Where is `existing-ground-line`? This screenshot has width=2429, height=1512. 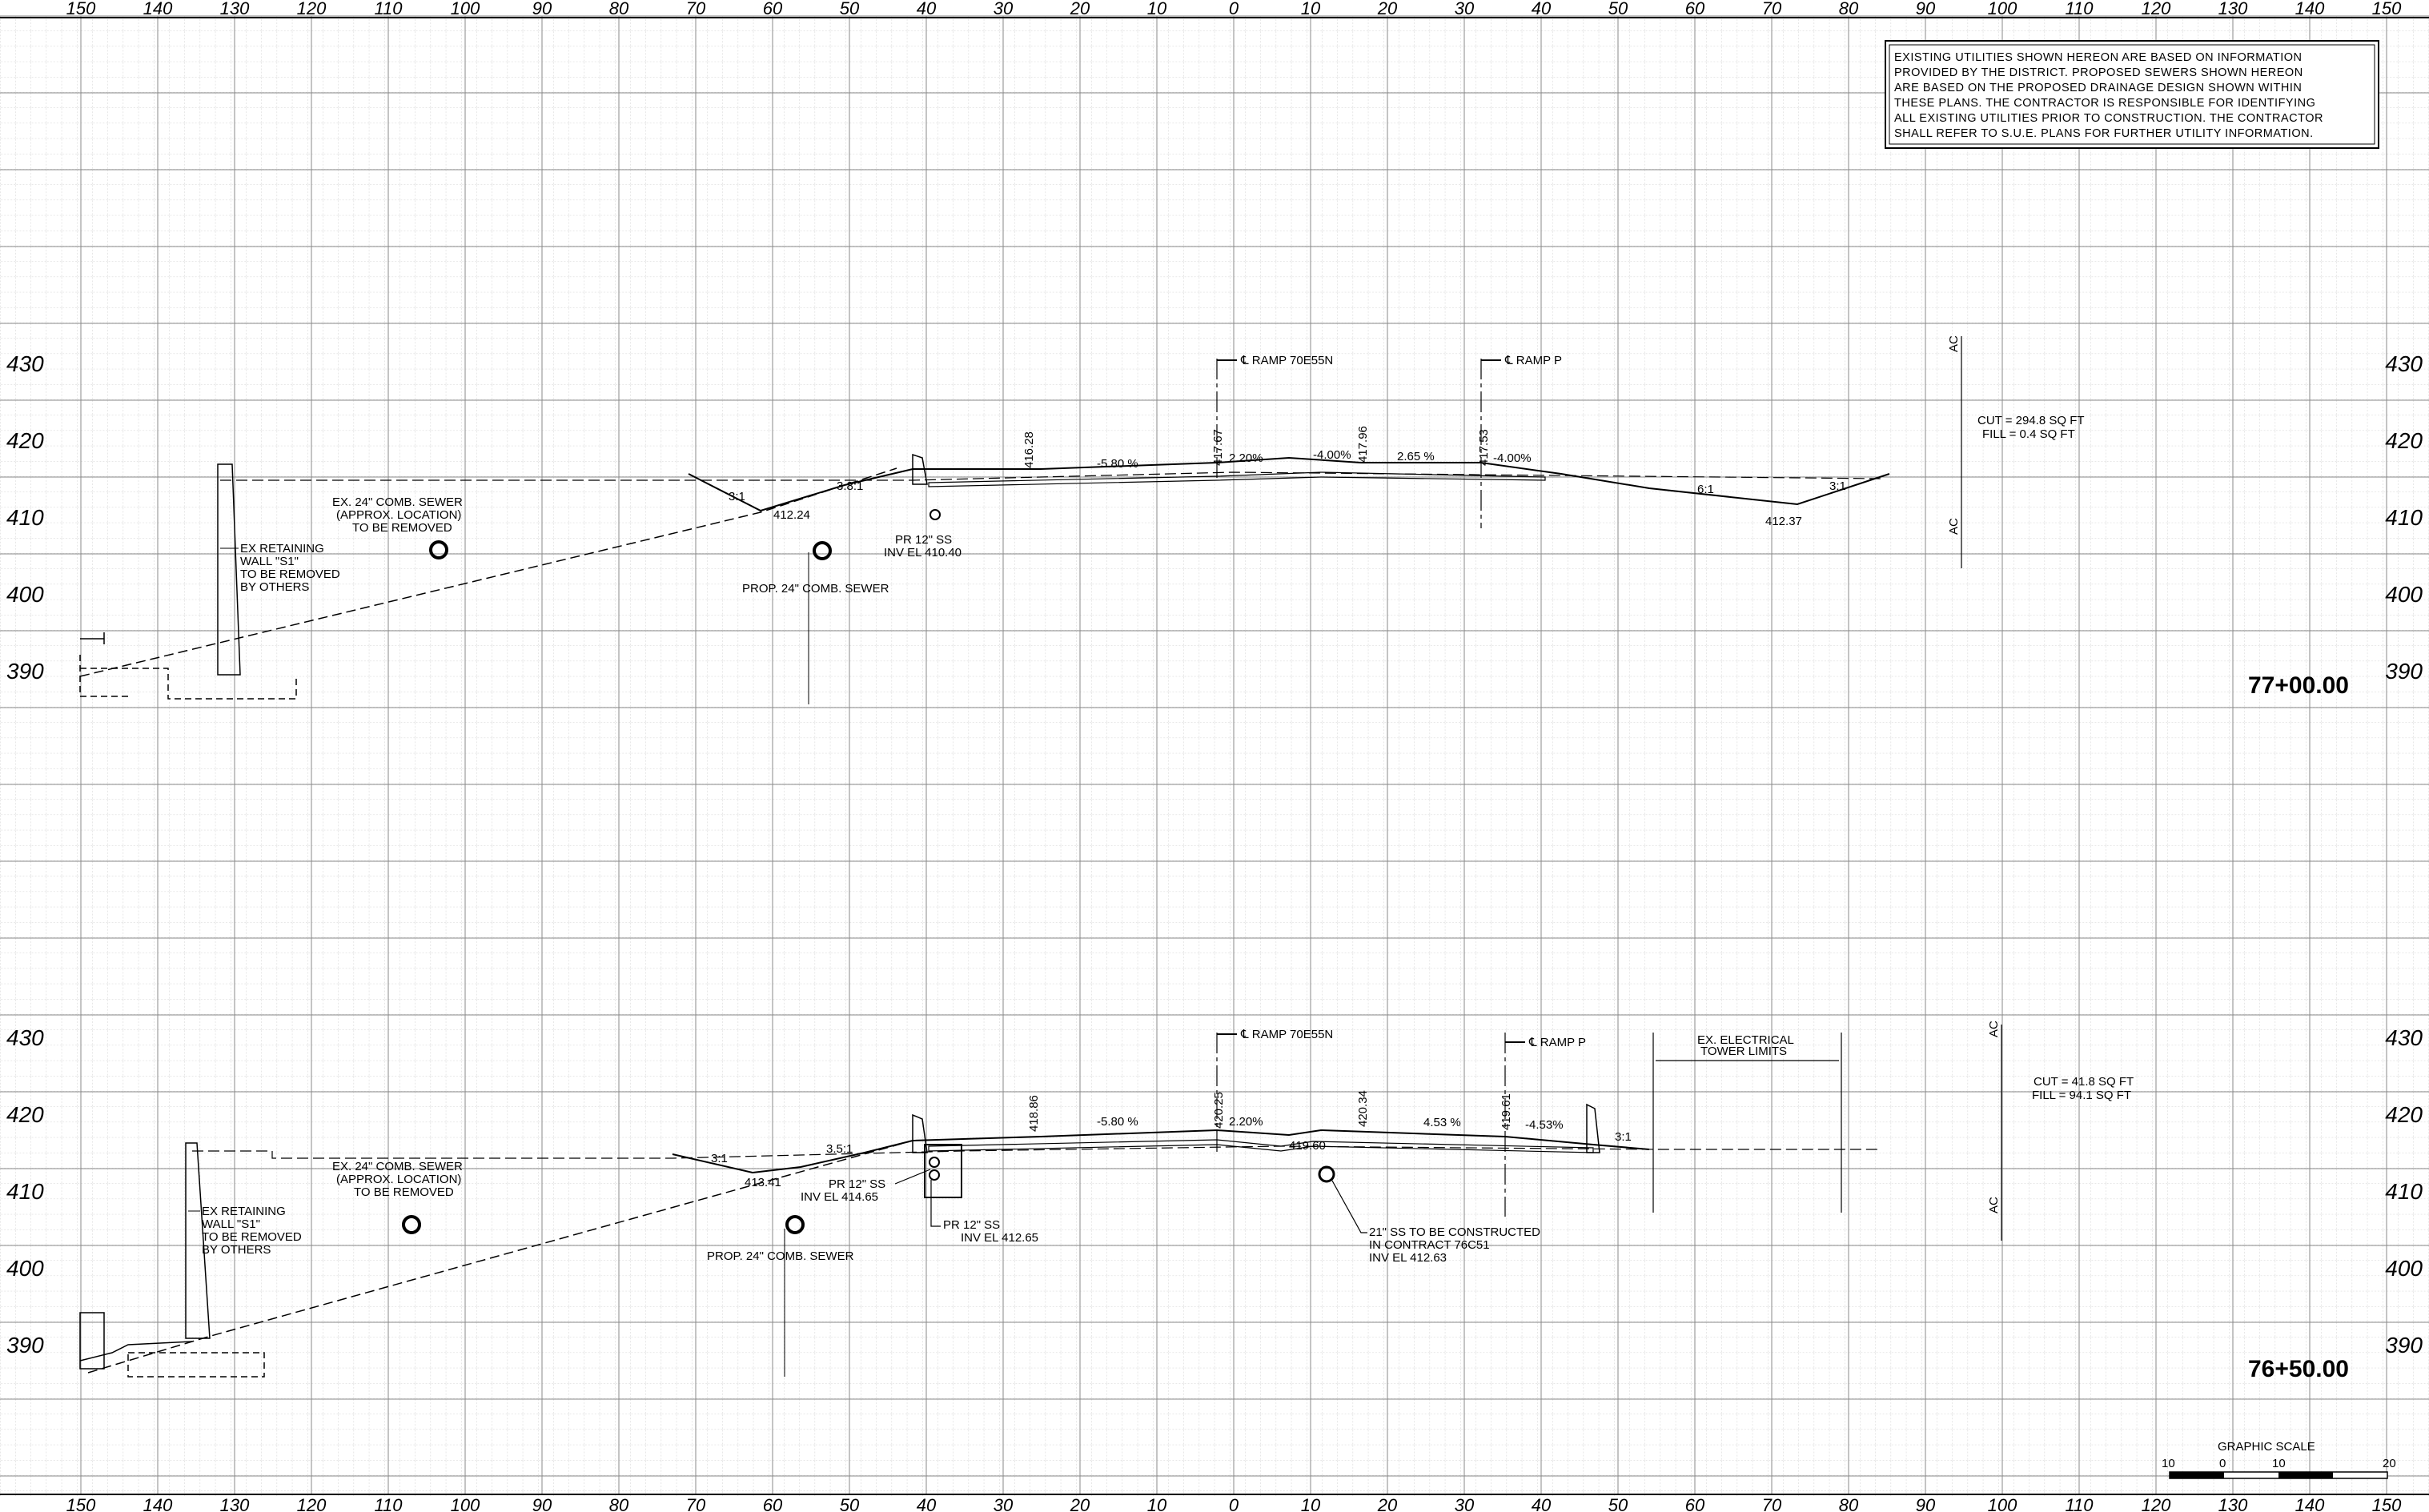 existing-ground-line is located at coordinates (1051, 476).